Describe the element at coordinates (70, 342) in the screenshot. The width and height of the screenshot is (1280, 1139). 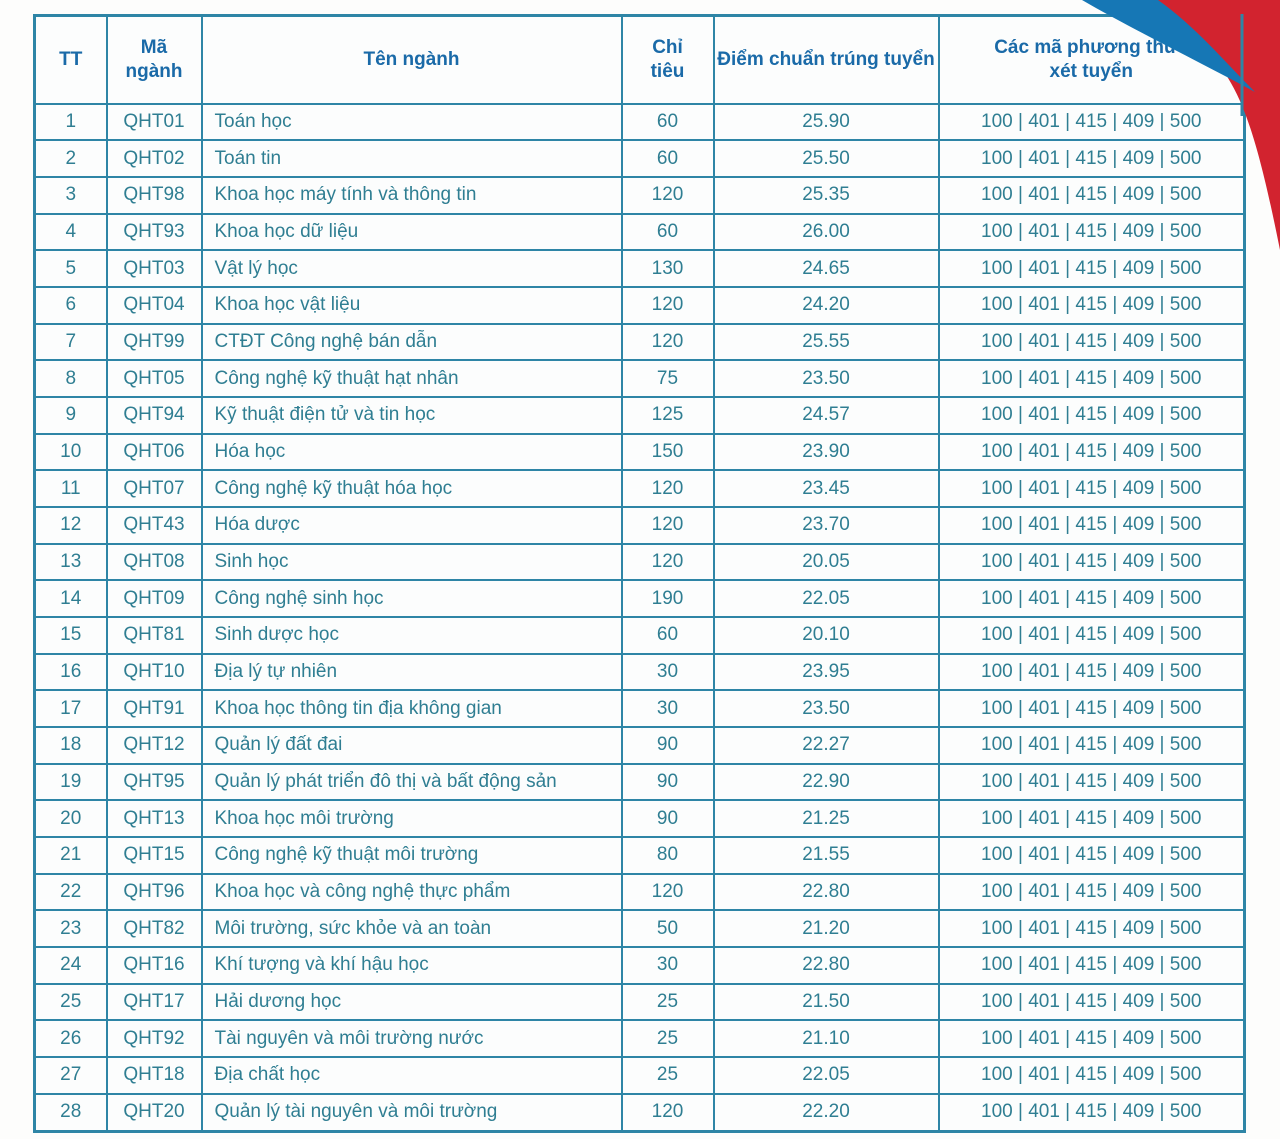
I see `cell-tt: 7` at that location.